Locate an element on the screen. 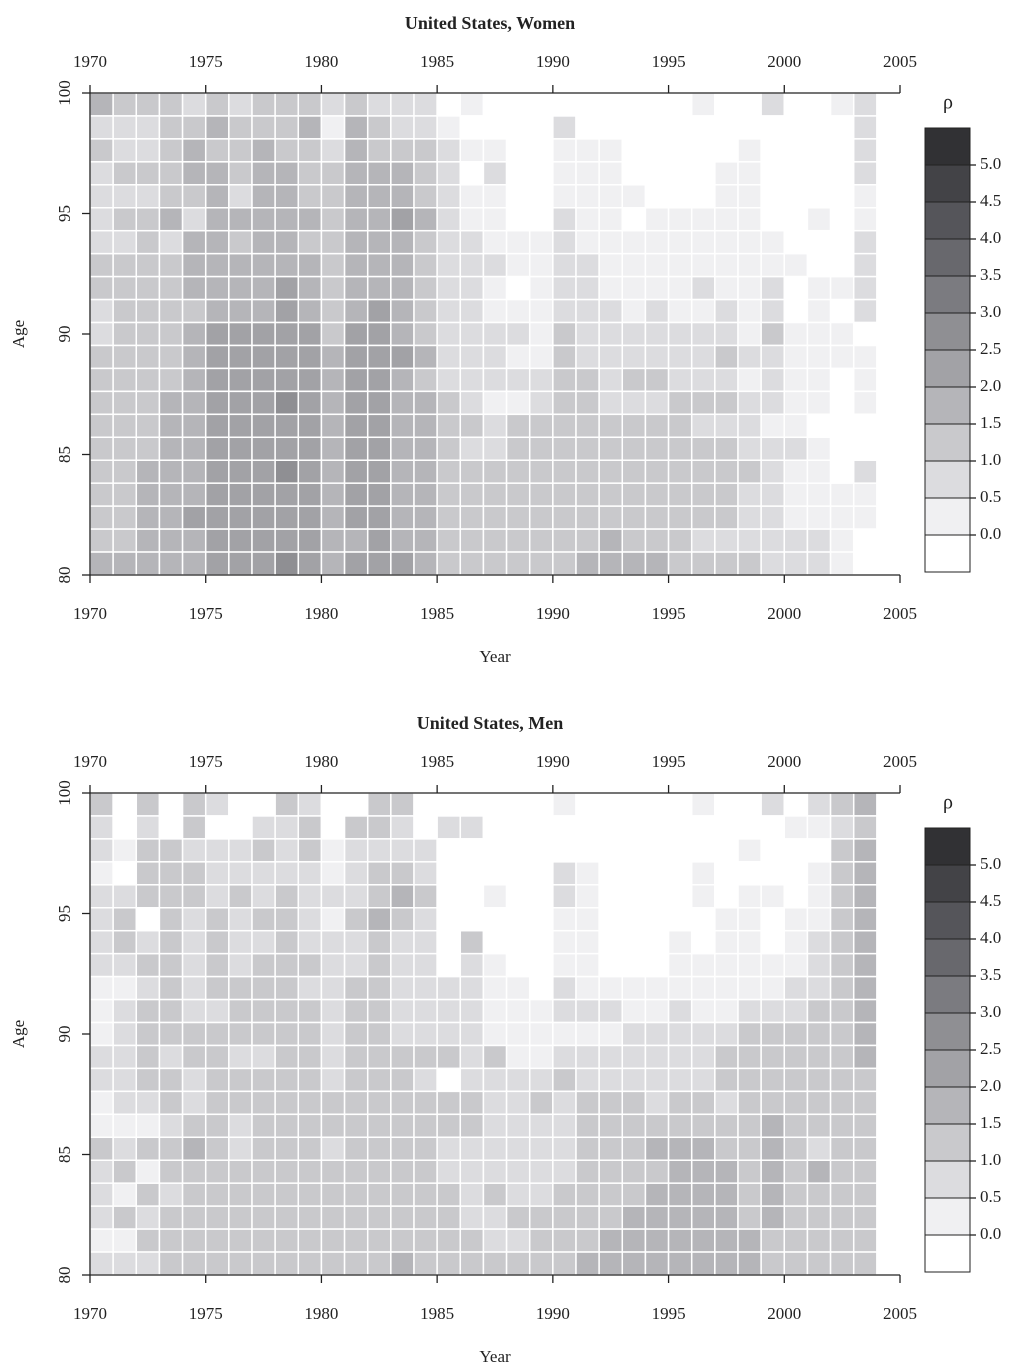 This screenshot has width=1017, height=1368. legend-swatch is located at coordinates (947, 368).